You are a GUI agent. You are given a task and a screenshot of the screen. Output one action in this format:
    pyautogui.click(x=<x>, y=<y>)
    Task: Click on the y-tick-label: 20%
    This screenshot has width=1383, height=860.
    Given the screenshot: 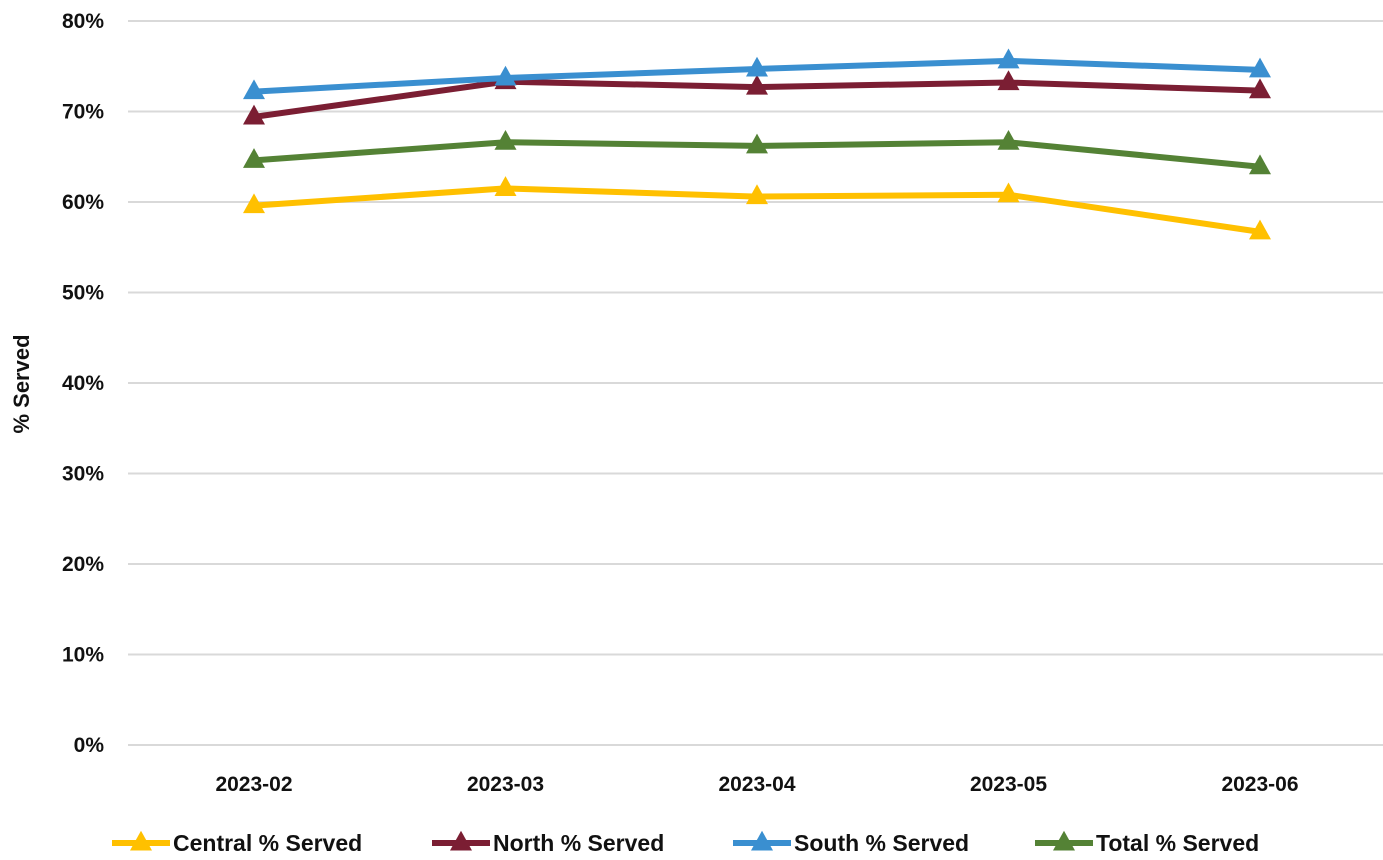 What is the action you would take?
    pyautogui.click(x=83, y=564)
    